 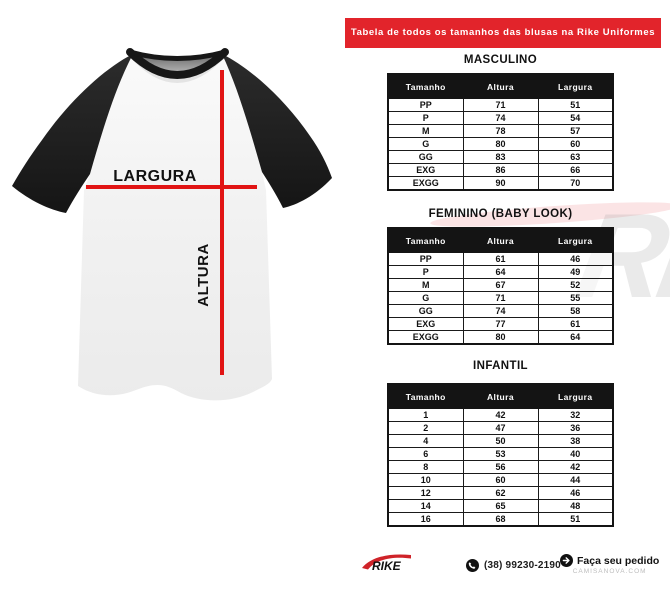 I want to click on table-row: GG 83 63, so click(x=500, y=157).